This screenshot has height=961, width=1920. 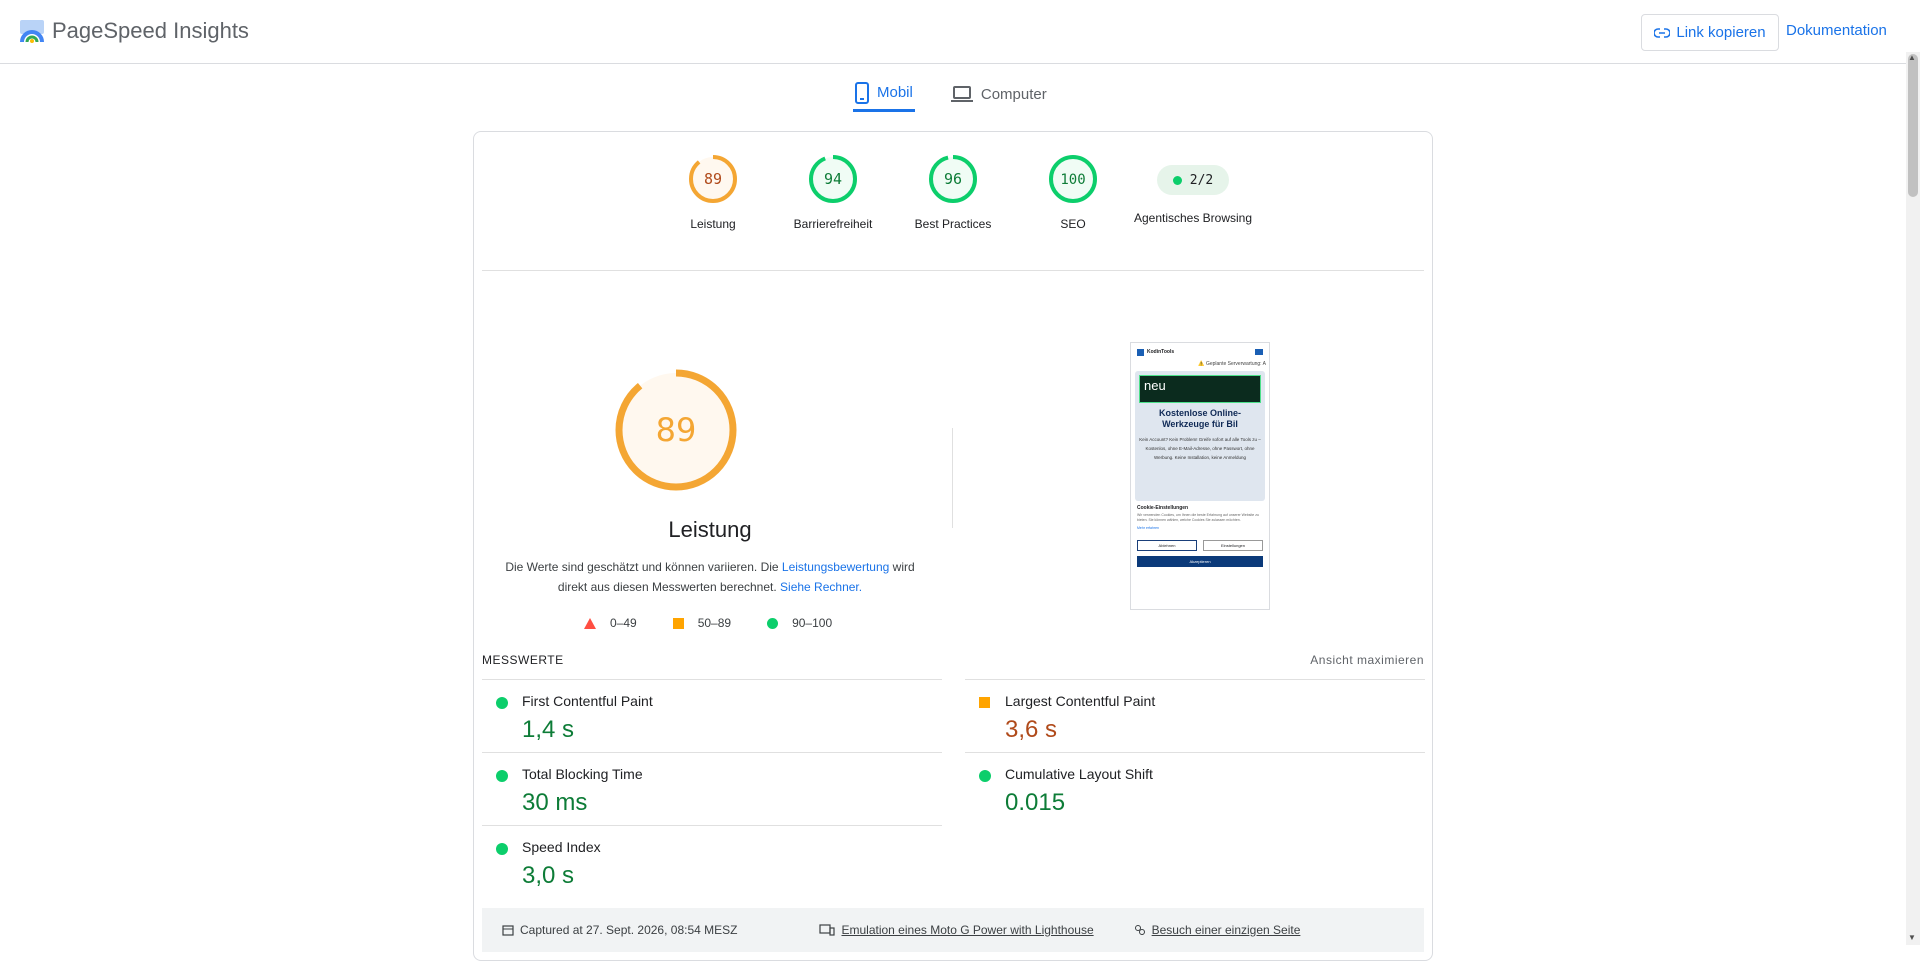 I want to click on legend-label: 90–100, so click(x=812, y=623).